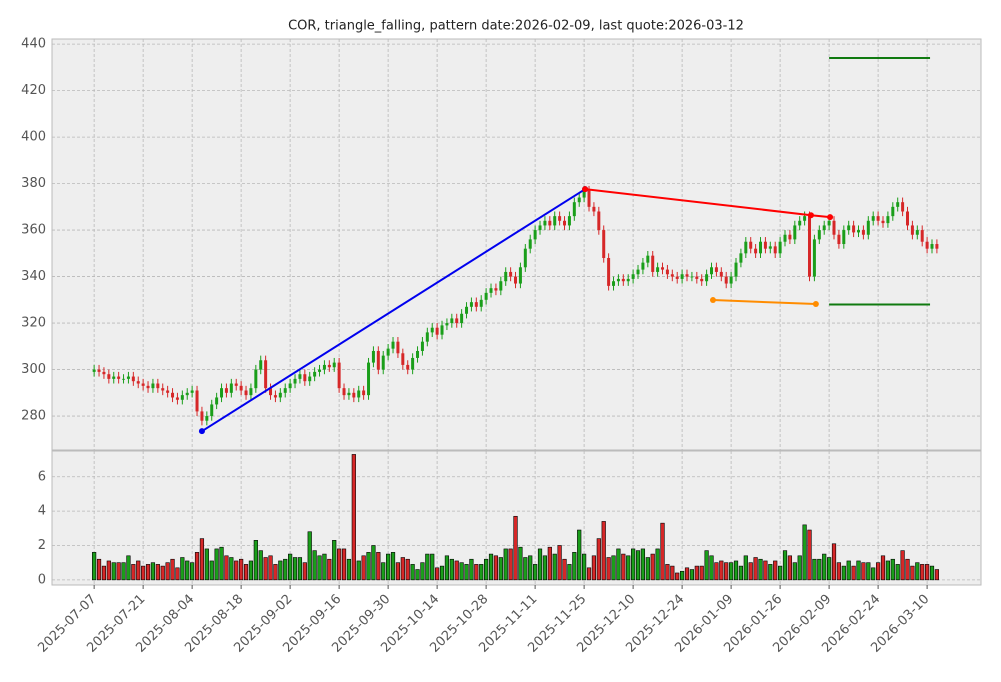 The height and width of the screenshot is (682, 1001). Describe the element at coordinates (33, 416) in the screenshot. I see `y-tick-label: 280` at that location.